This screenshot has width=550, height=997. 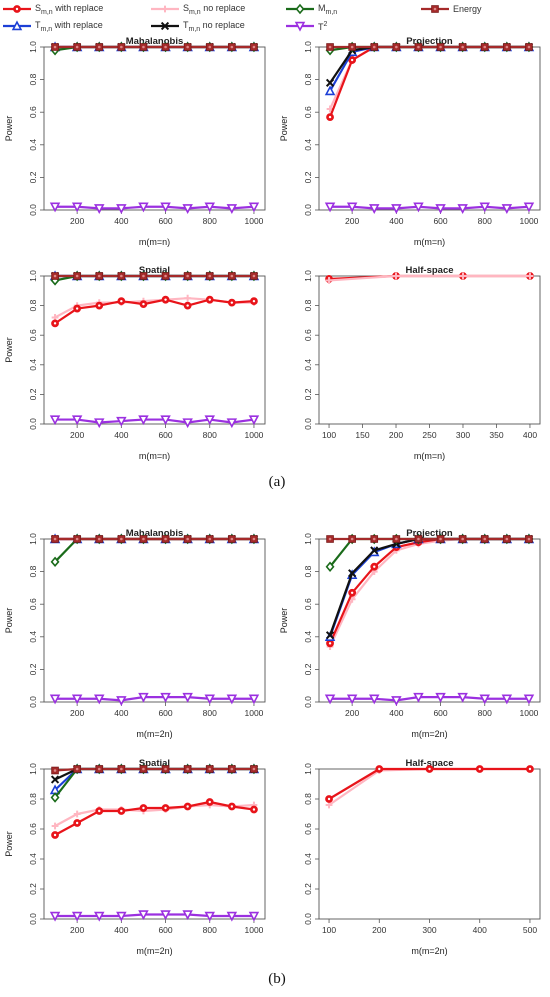 I want to click on x-axis-label: m(m=n), so click(x=154, y=242).